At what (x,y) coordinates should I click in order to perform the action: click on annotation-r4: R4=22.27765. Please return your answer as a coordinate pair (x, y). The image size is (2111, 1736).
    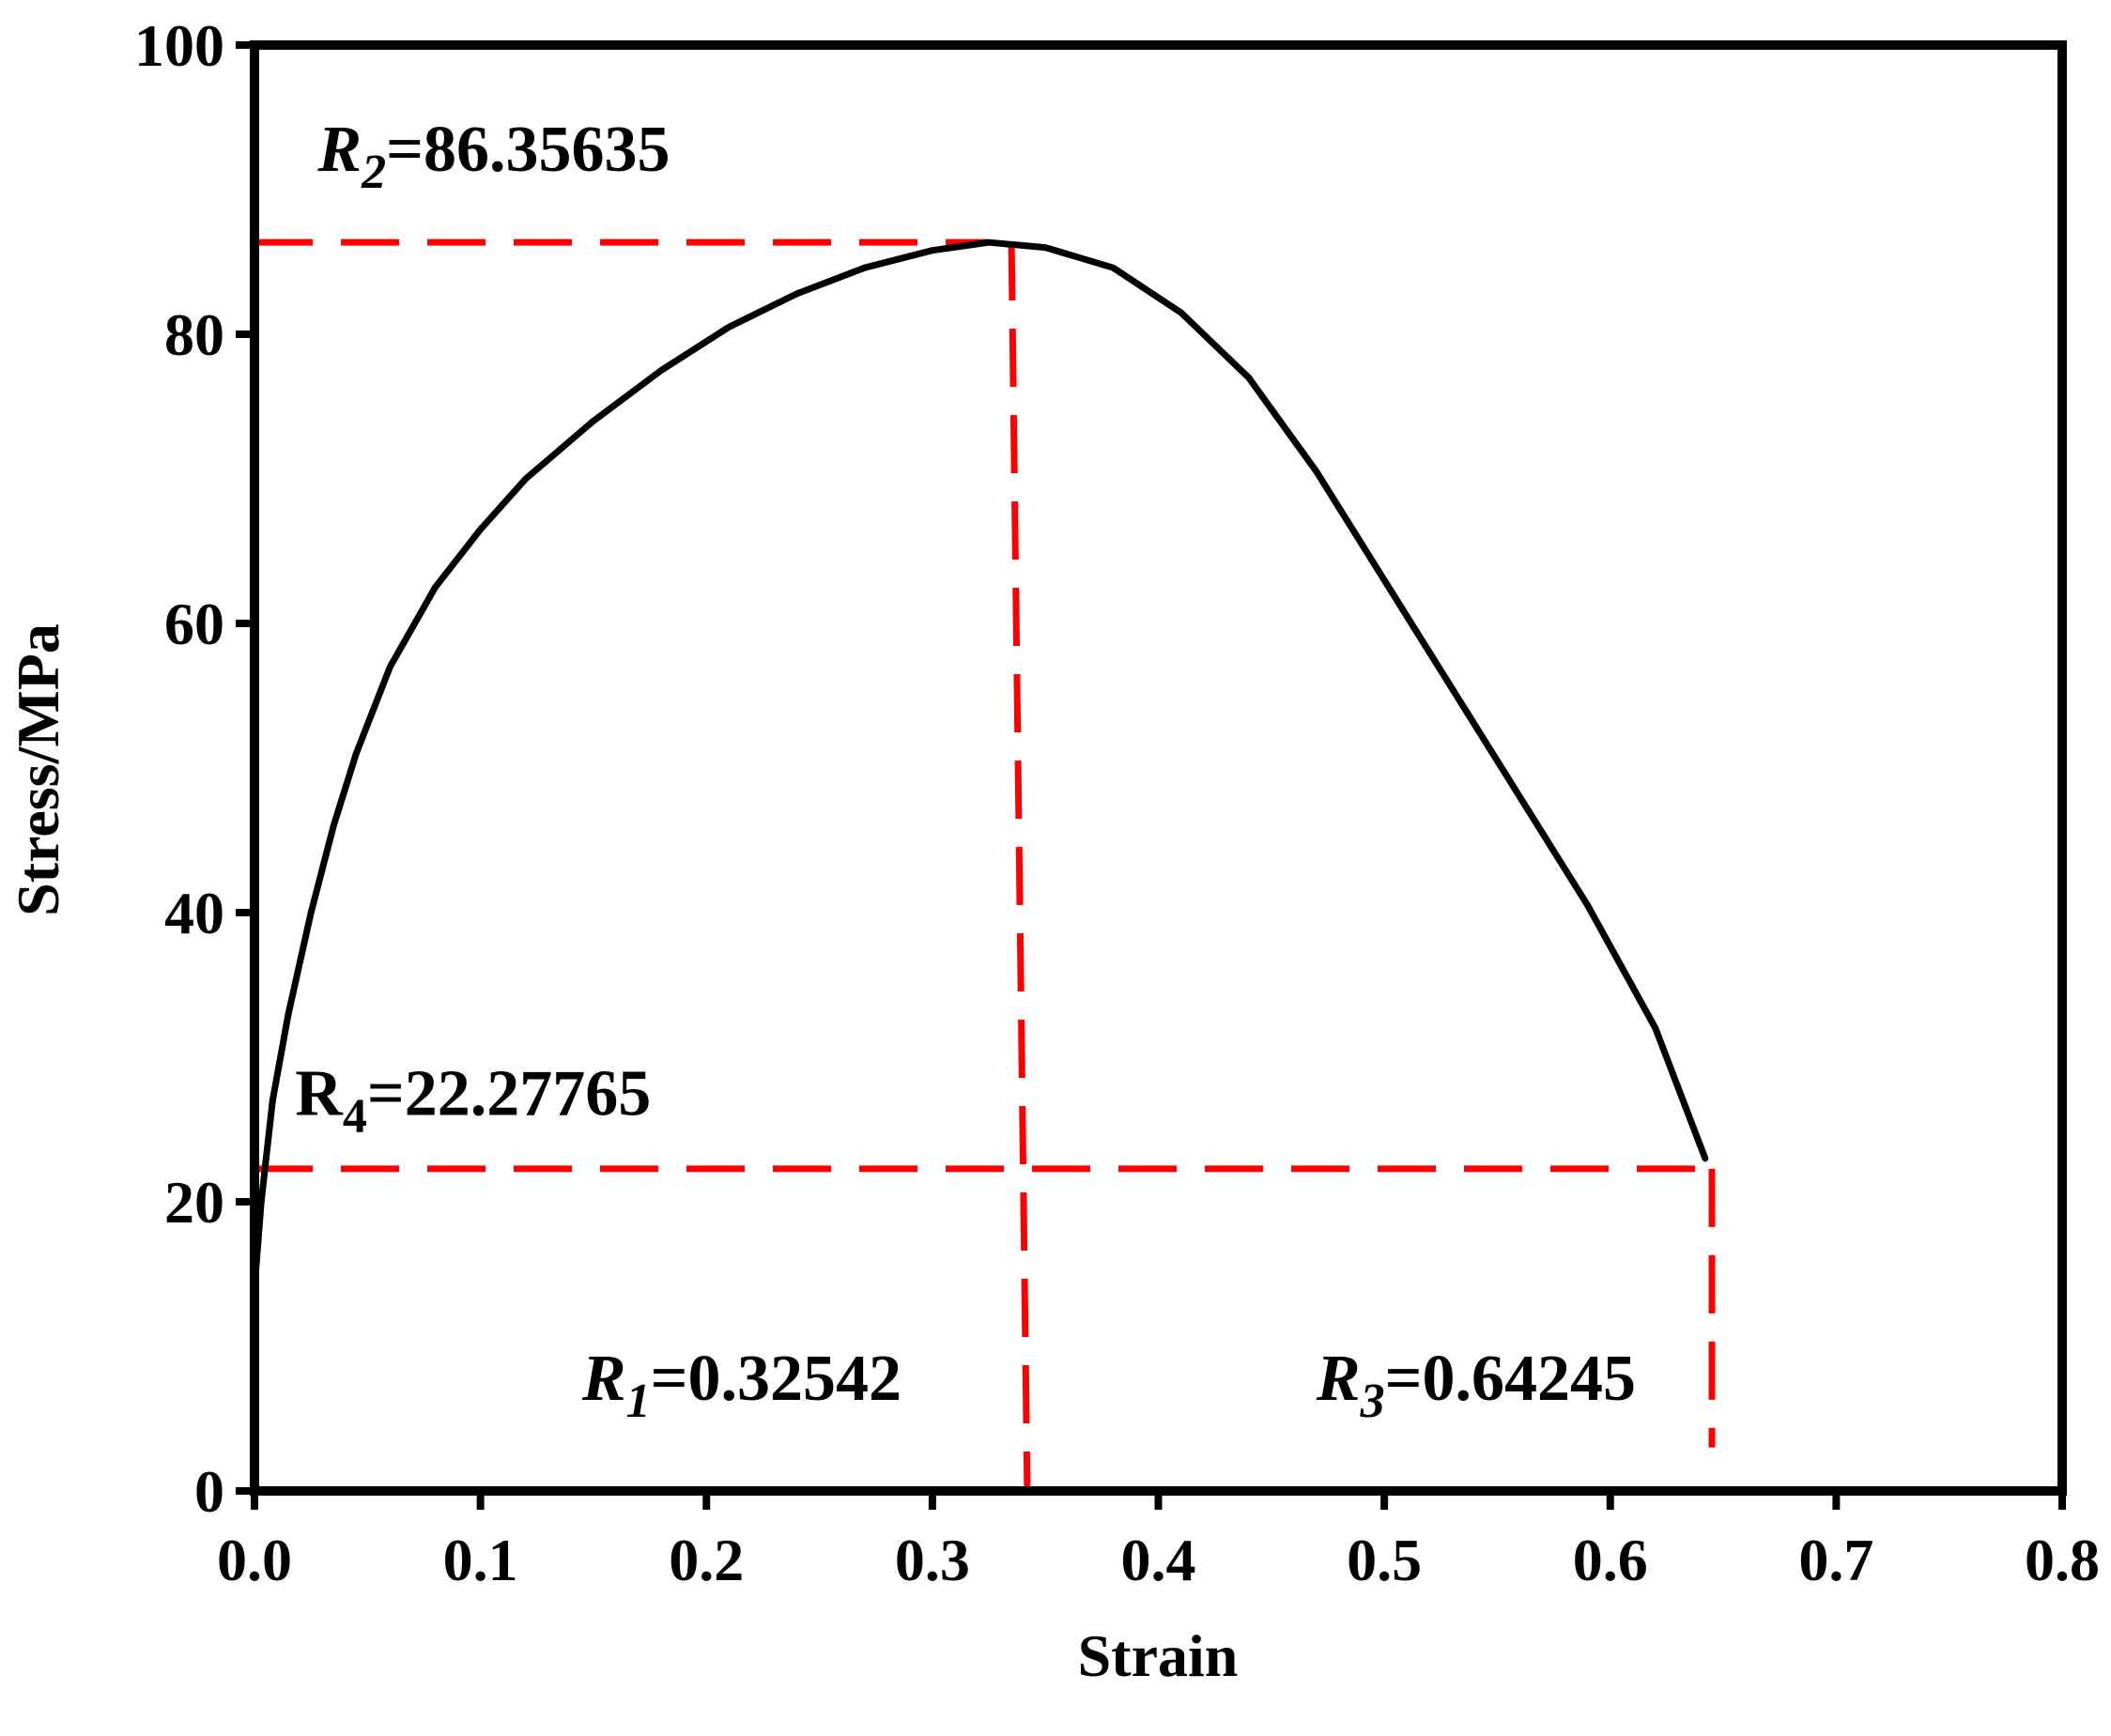
    Looking at the image, I should click on (473, 1101).